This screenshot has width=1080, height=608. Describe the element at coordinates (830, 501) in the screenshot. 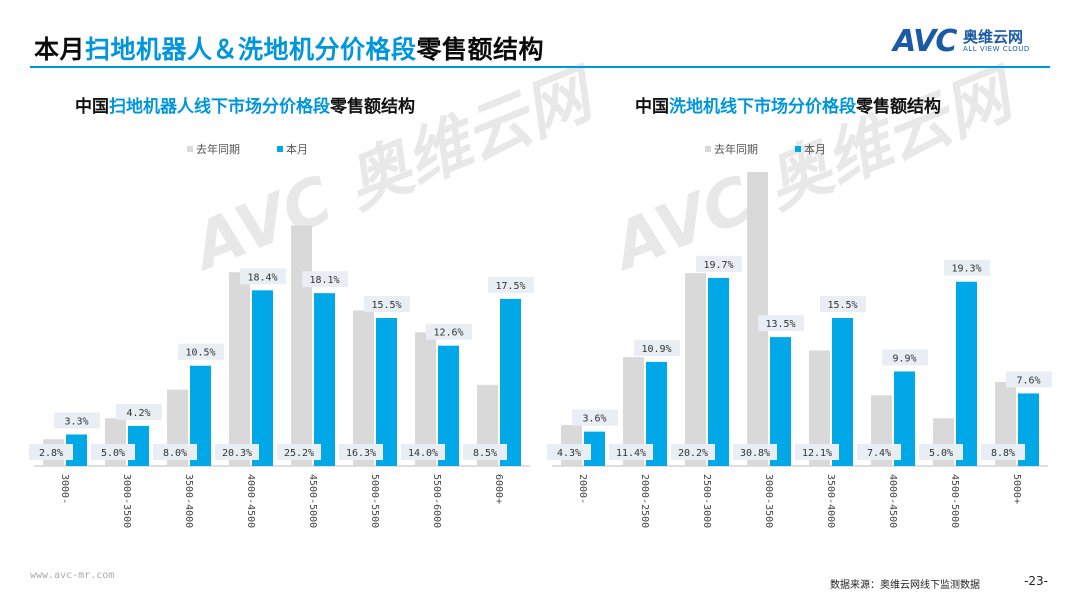

I see `x-tick-label: 3500-4000` at that location.